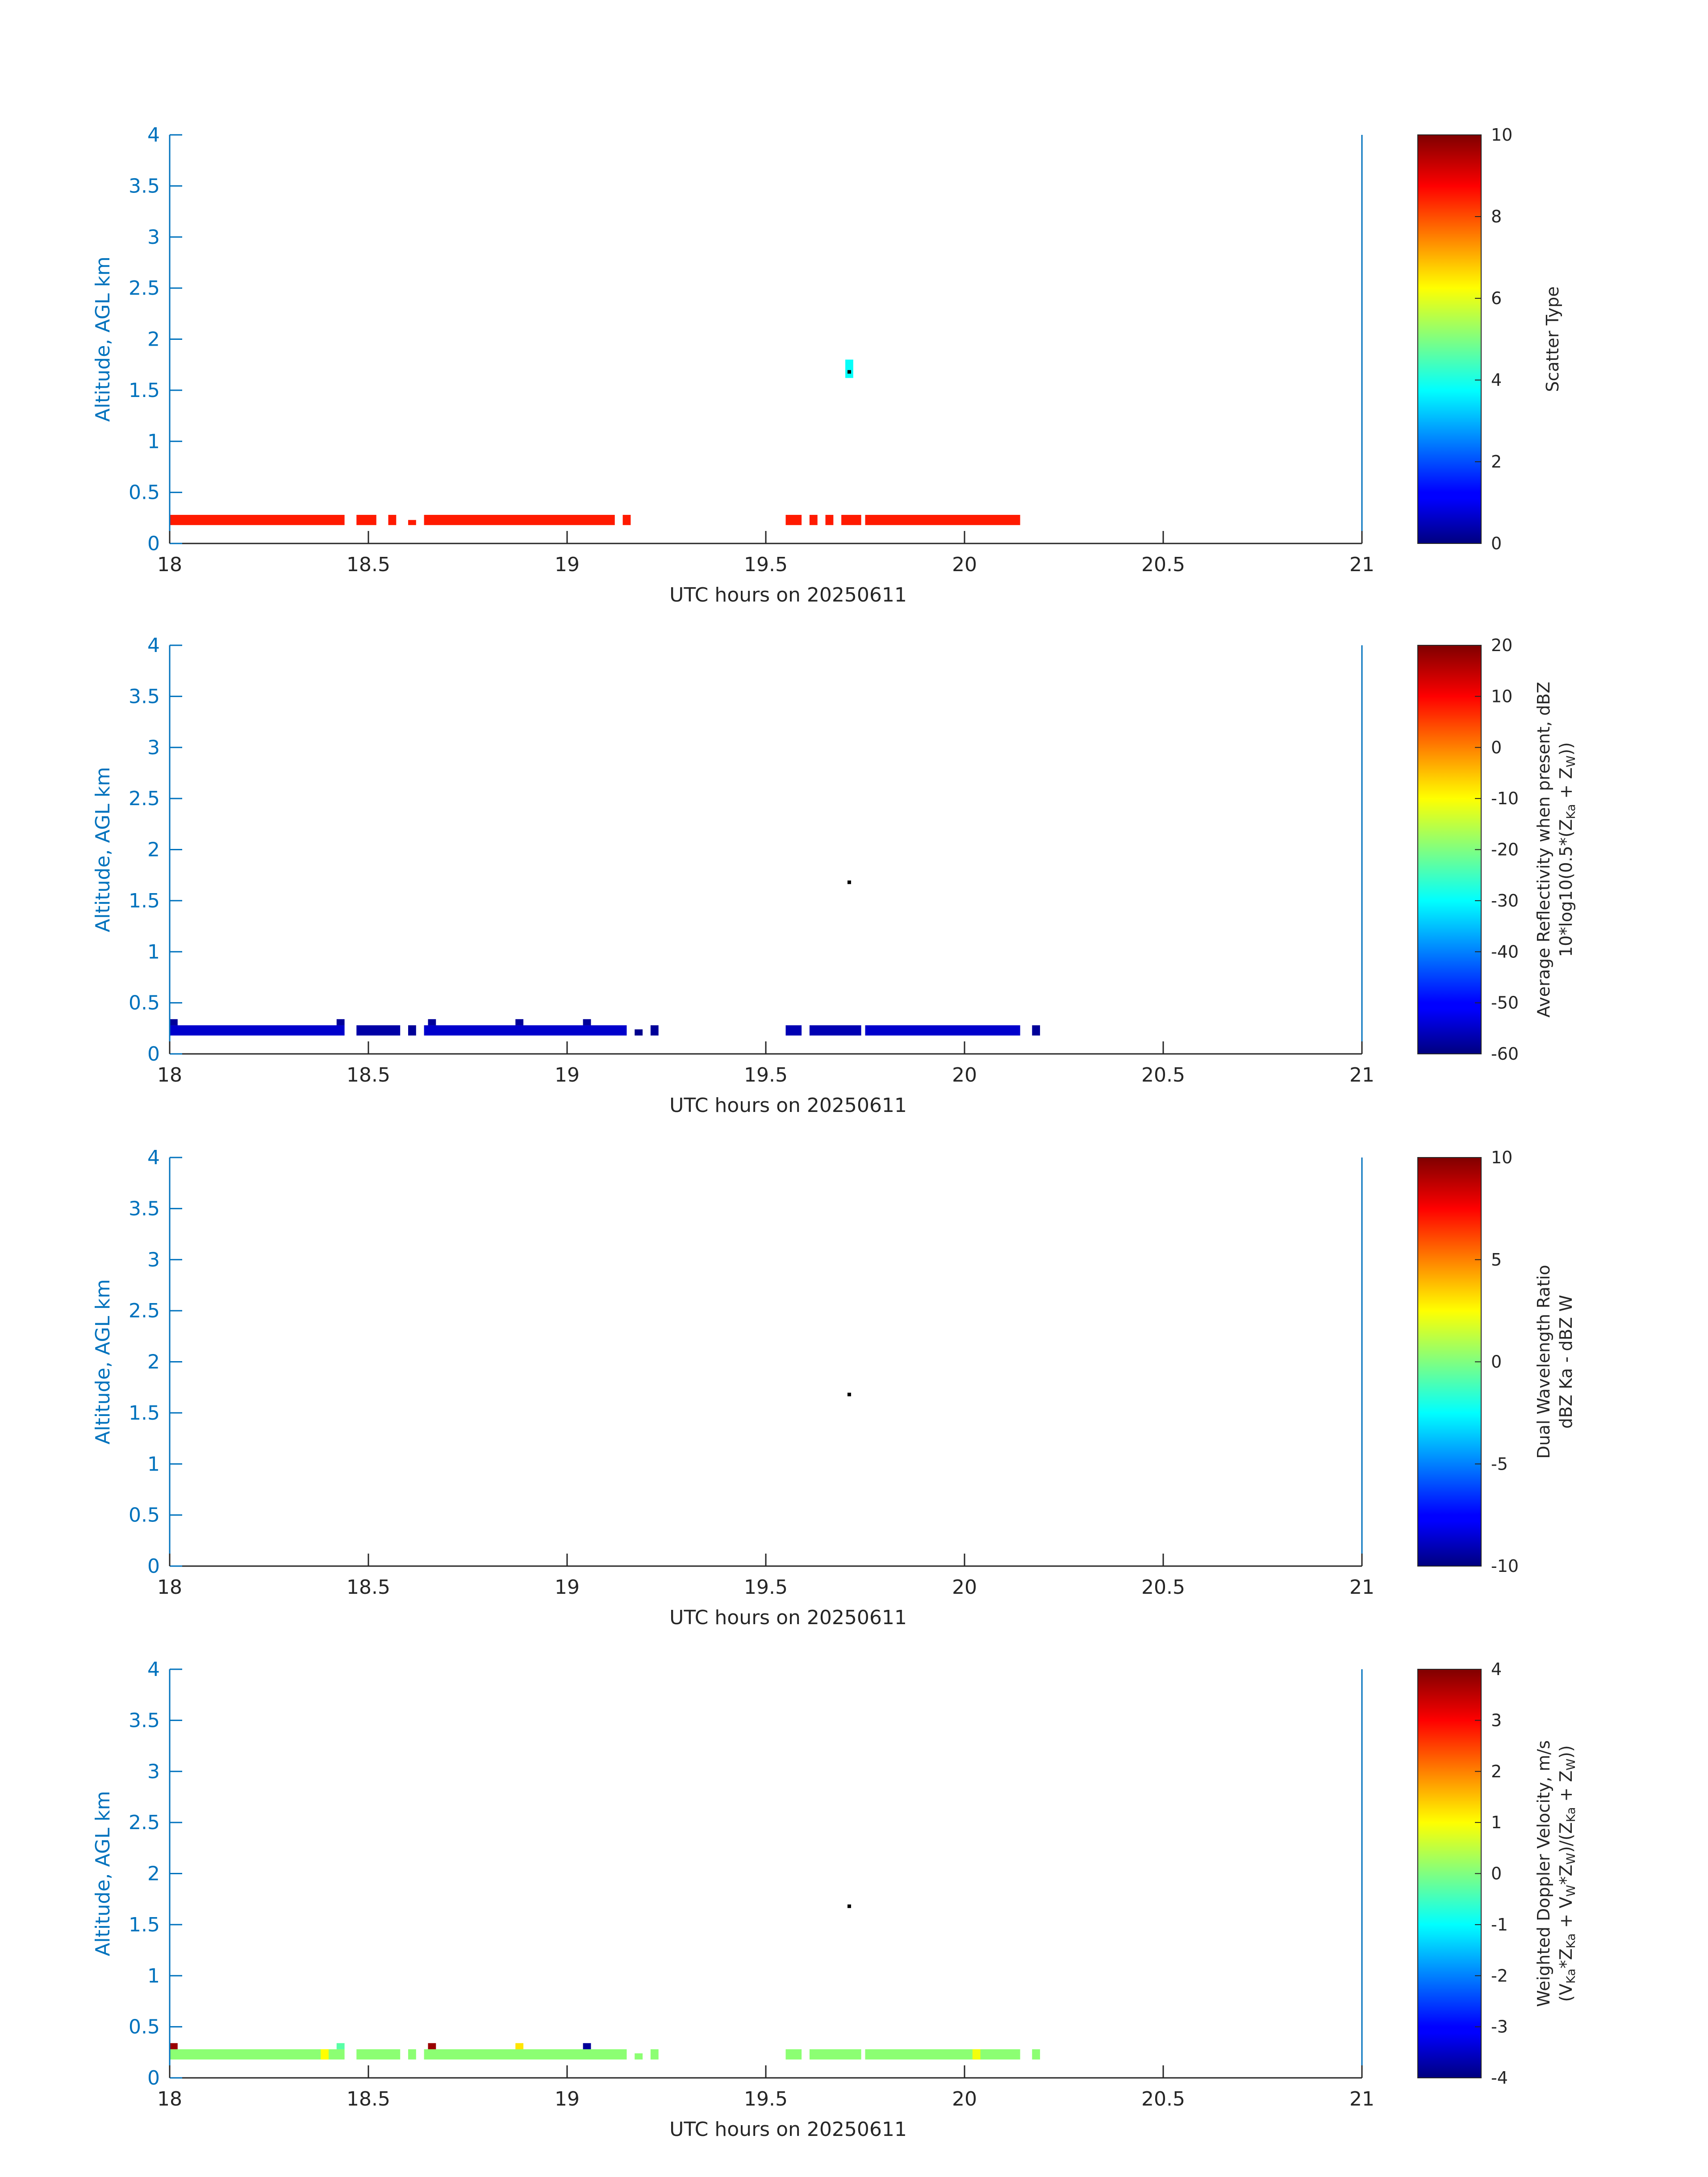 This screenshot has width=1708, height=2177. Describe the element at coordinates (1499, 1464) in the screenshot. I see `colorbar-tick-label: -5` at that location.